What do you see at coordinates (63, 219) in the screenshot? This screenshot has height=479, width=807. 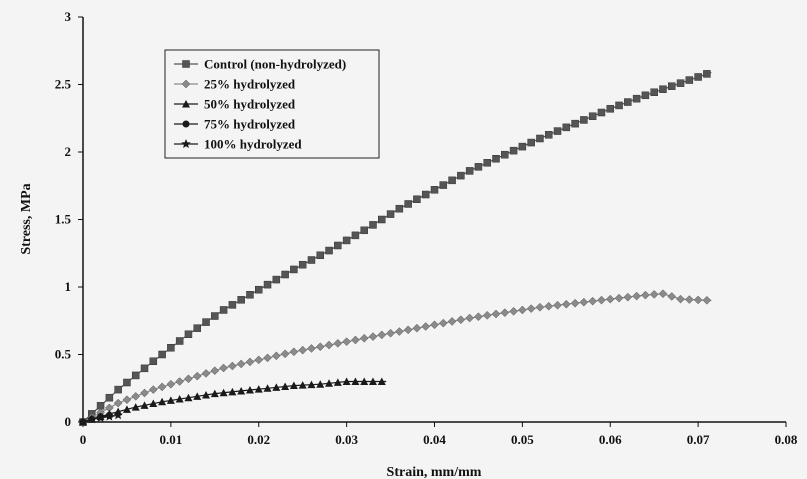 I see `y-tick-labels: 0 0.5 1 1.5 2 2.5 3` at bounding box center [63, 219].